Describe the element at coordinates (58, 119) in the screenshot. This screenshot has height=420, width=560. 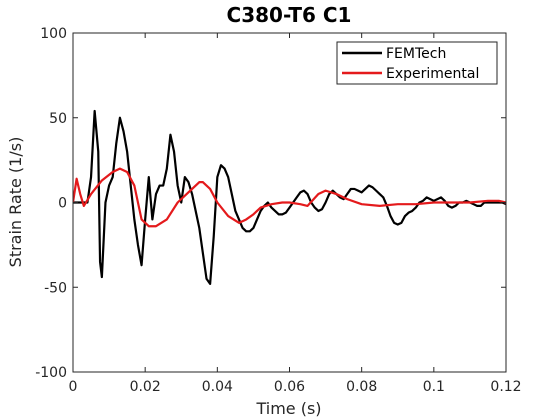
I see `y-tick-label: 50` at that location.